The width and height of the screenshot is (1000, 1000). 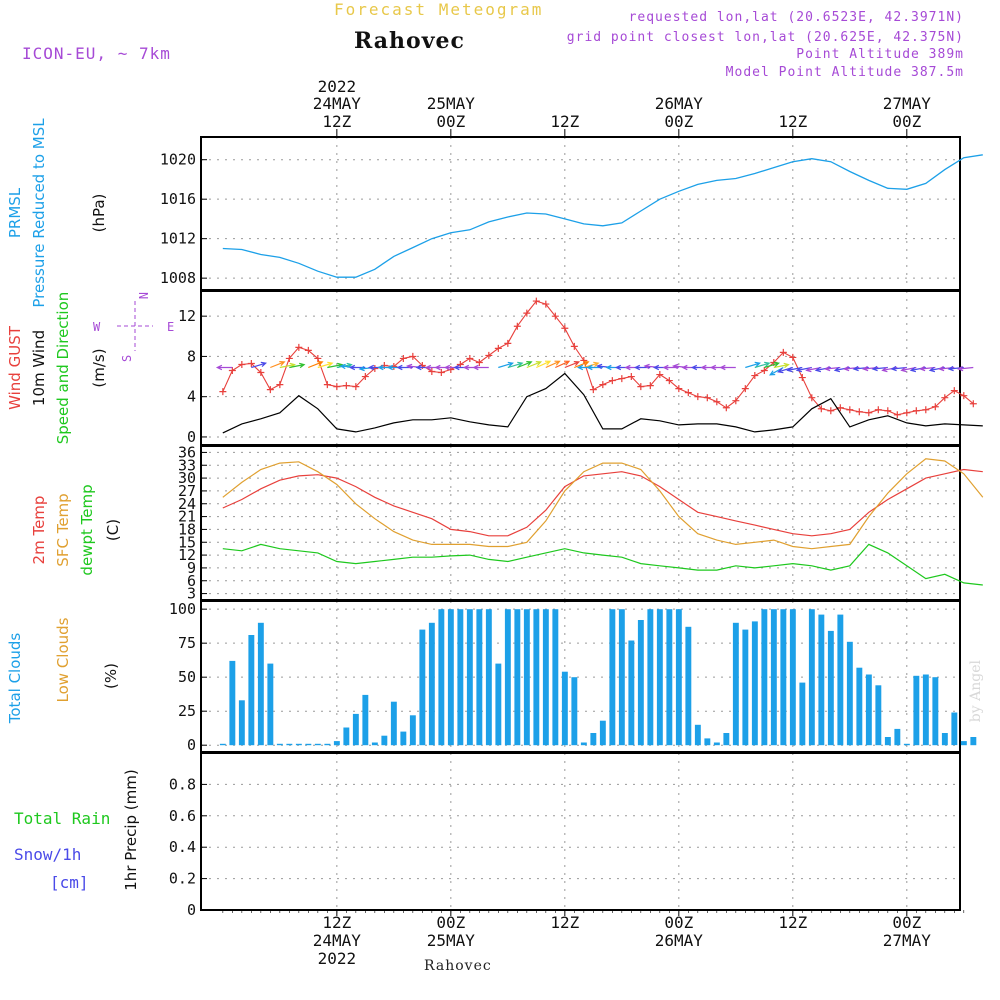 What do you see at coordinates (191, 594) in the screenshot?
I see `y-tick-label: 3` at bounding box center [191, 594].